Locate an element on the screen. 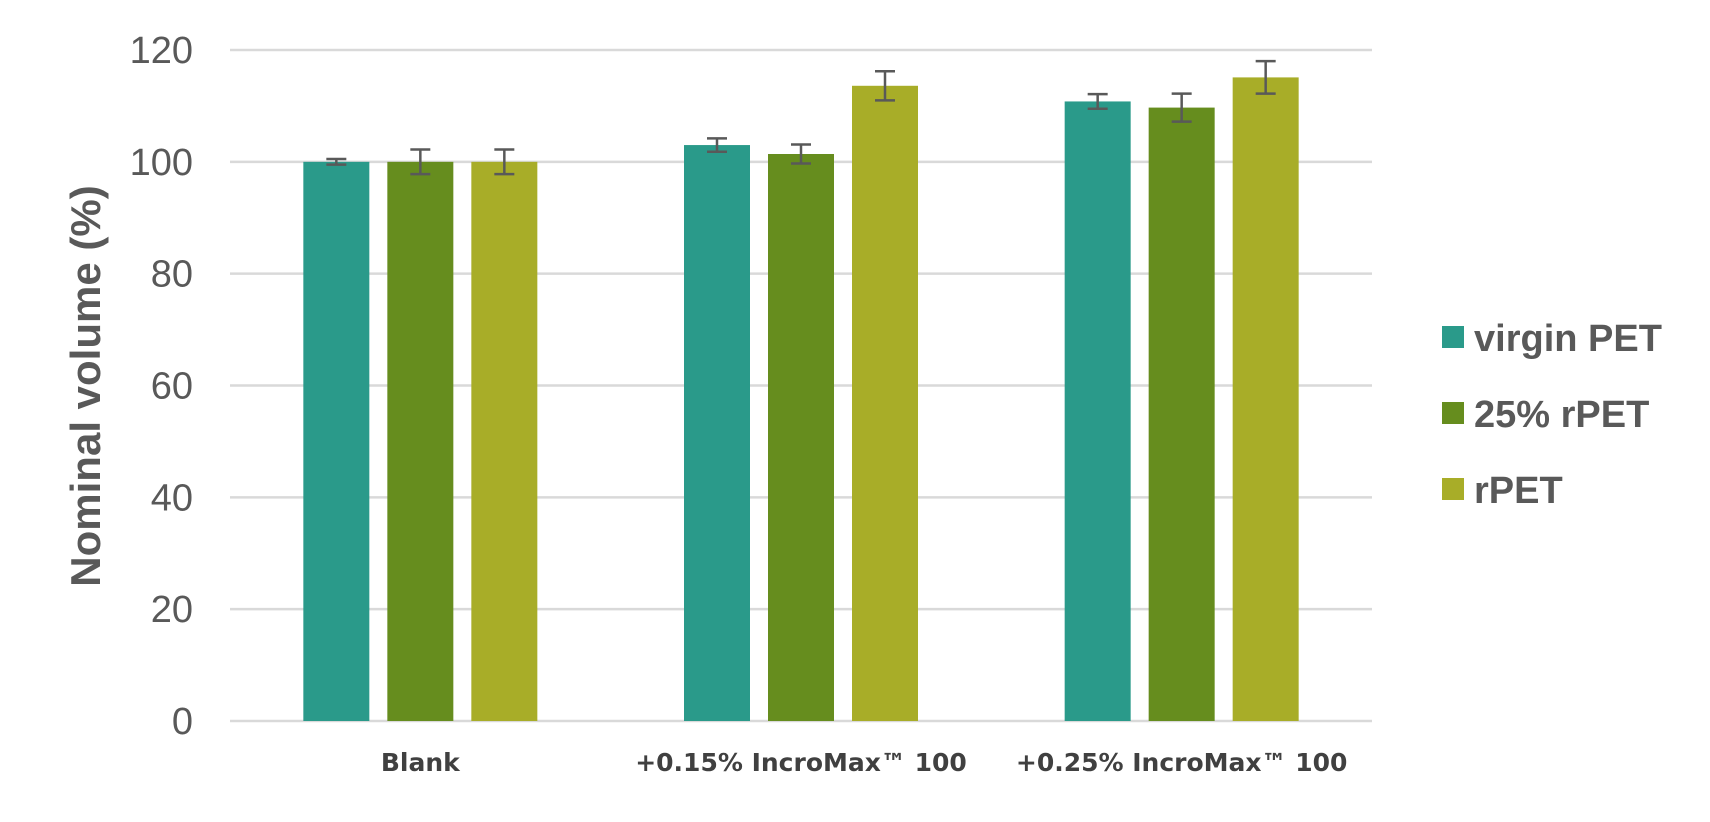 This screenshot has width=1710, height=822. legend-item: rPET is located at coordinates (1502, 491).